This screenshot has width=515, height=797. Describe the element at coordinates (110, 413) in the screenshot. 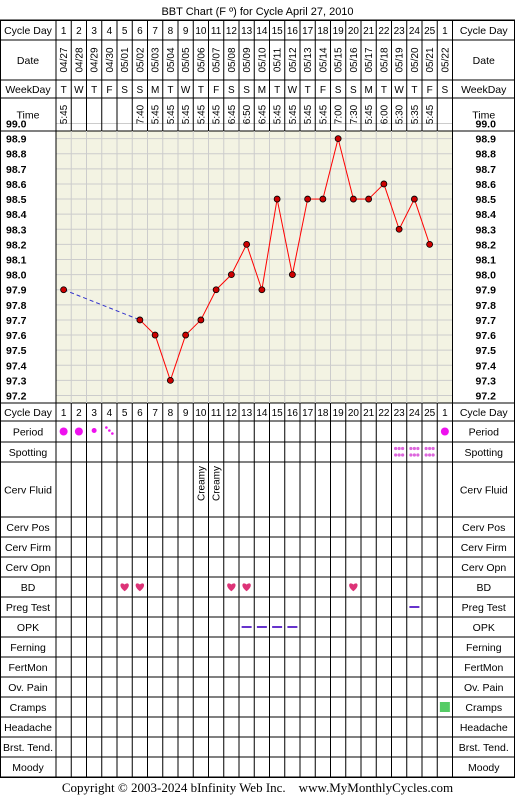

I see `cycle-day-number-bottom: 4` at that location.